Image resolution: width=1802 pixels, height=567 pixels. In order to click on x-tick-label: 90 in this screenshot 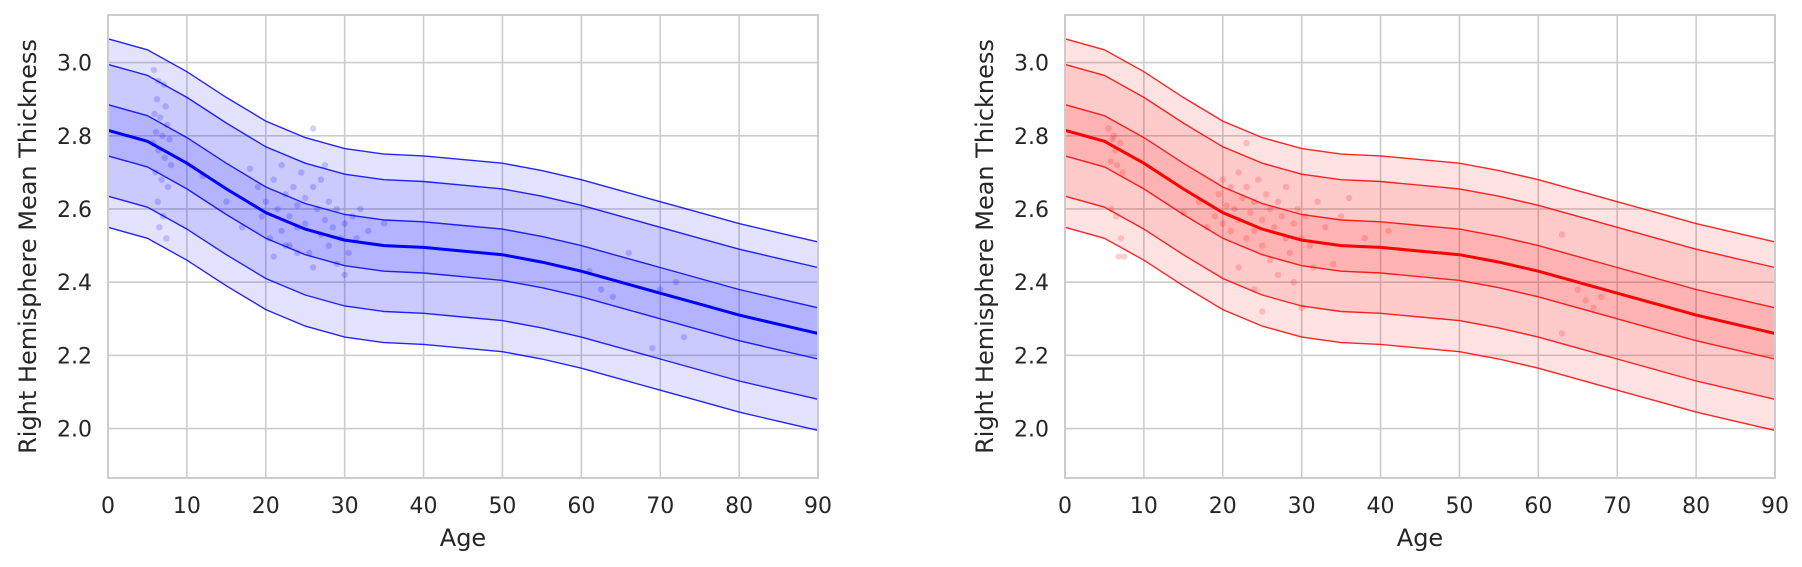, I will do `click(1775, 506)`.